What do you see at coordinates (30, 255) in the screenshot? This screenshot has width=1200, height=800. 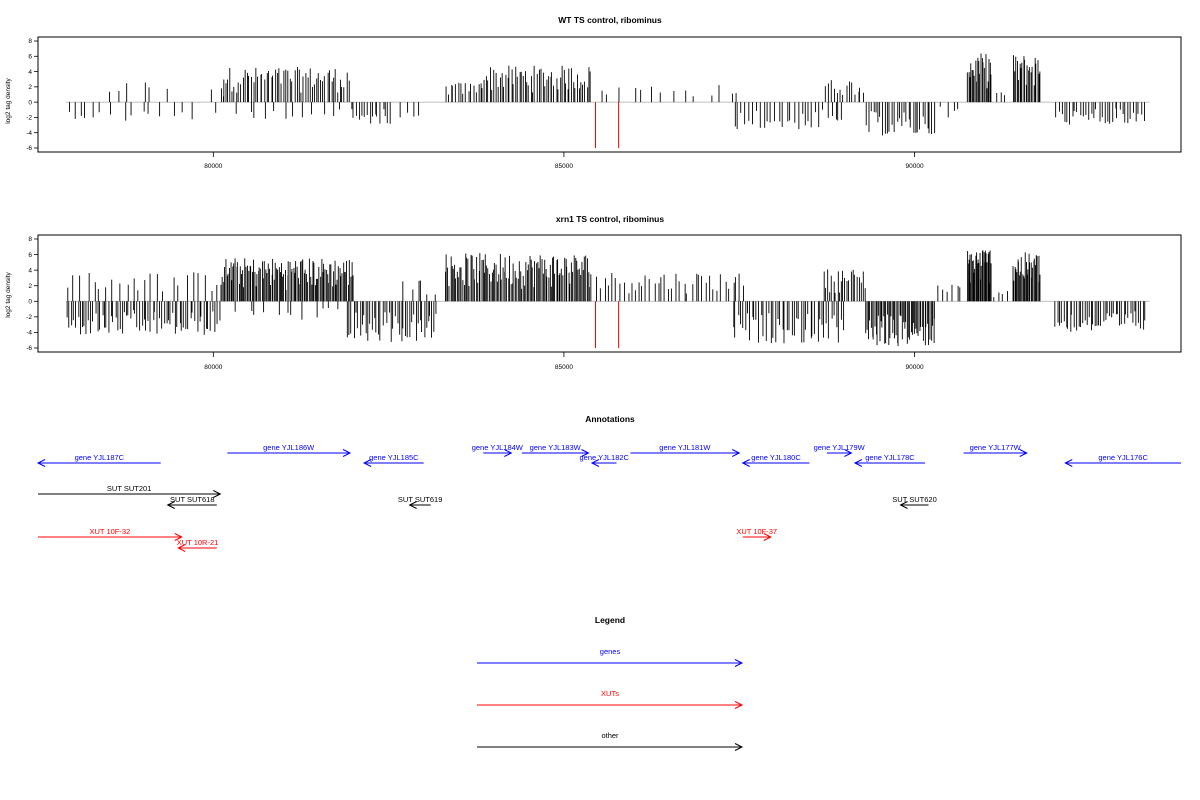 I see `xrn1-y-tick-label: 6` at bounding box center [30, 255].